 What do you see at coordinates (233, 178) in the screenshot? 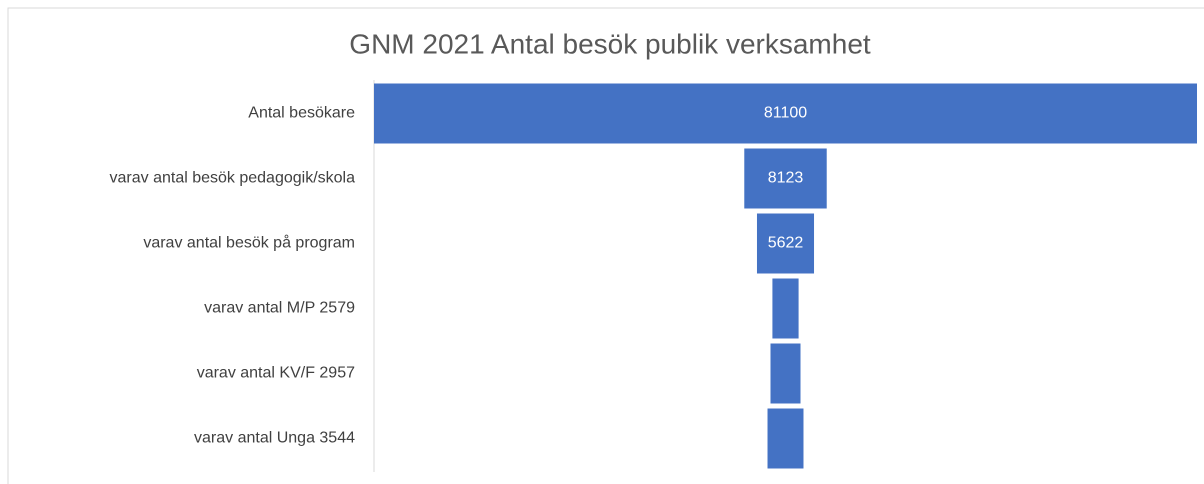
I see `category-label: varav antal besök pedagogik/skola` at bounding box center [233, 178].